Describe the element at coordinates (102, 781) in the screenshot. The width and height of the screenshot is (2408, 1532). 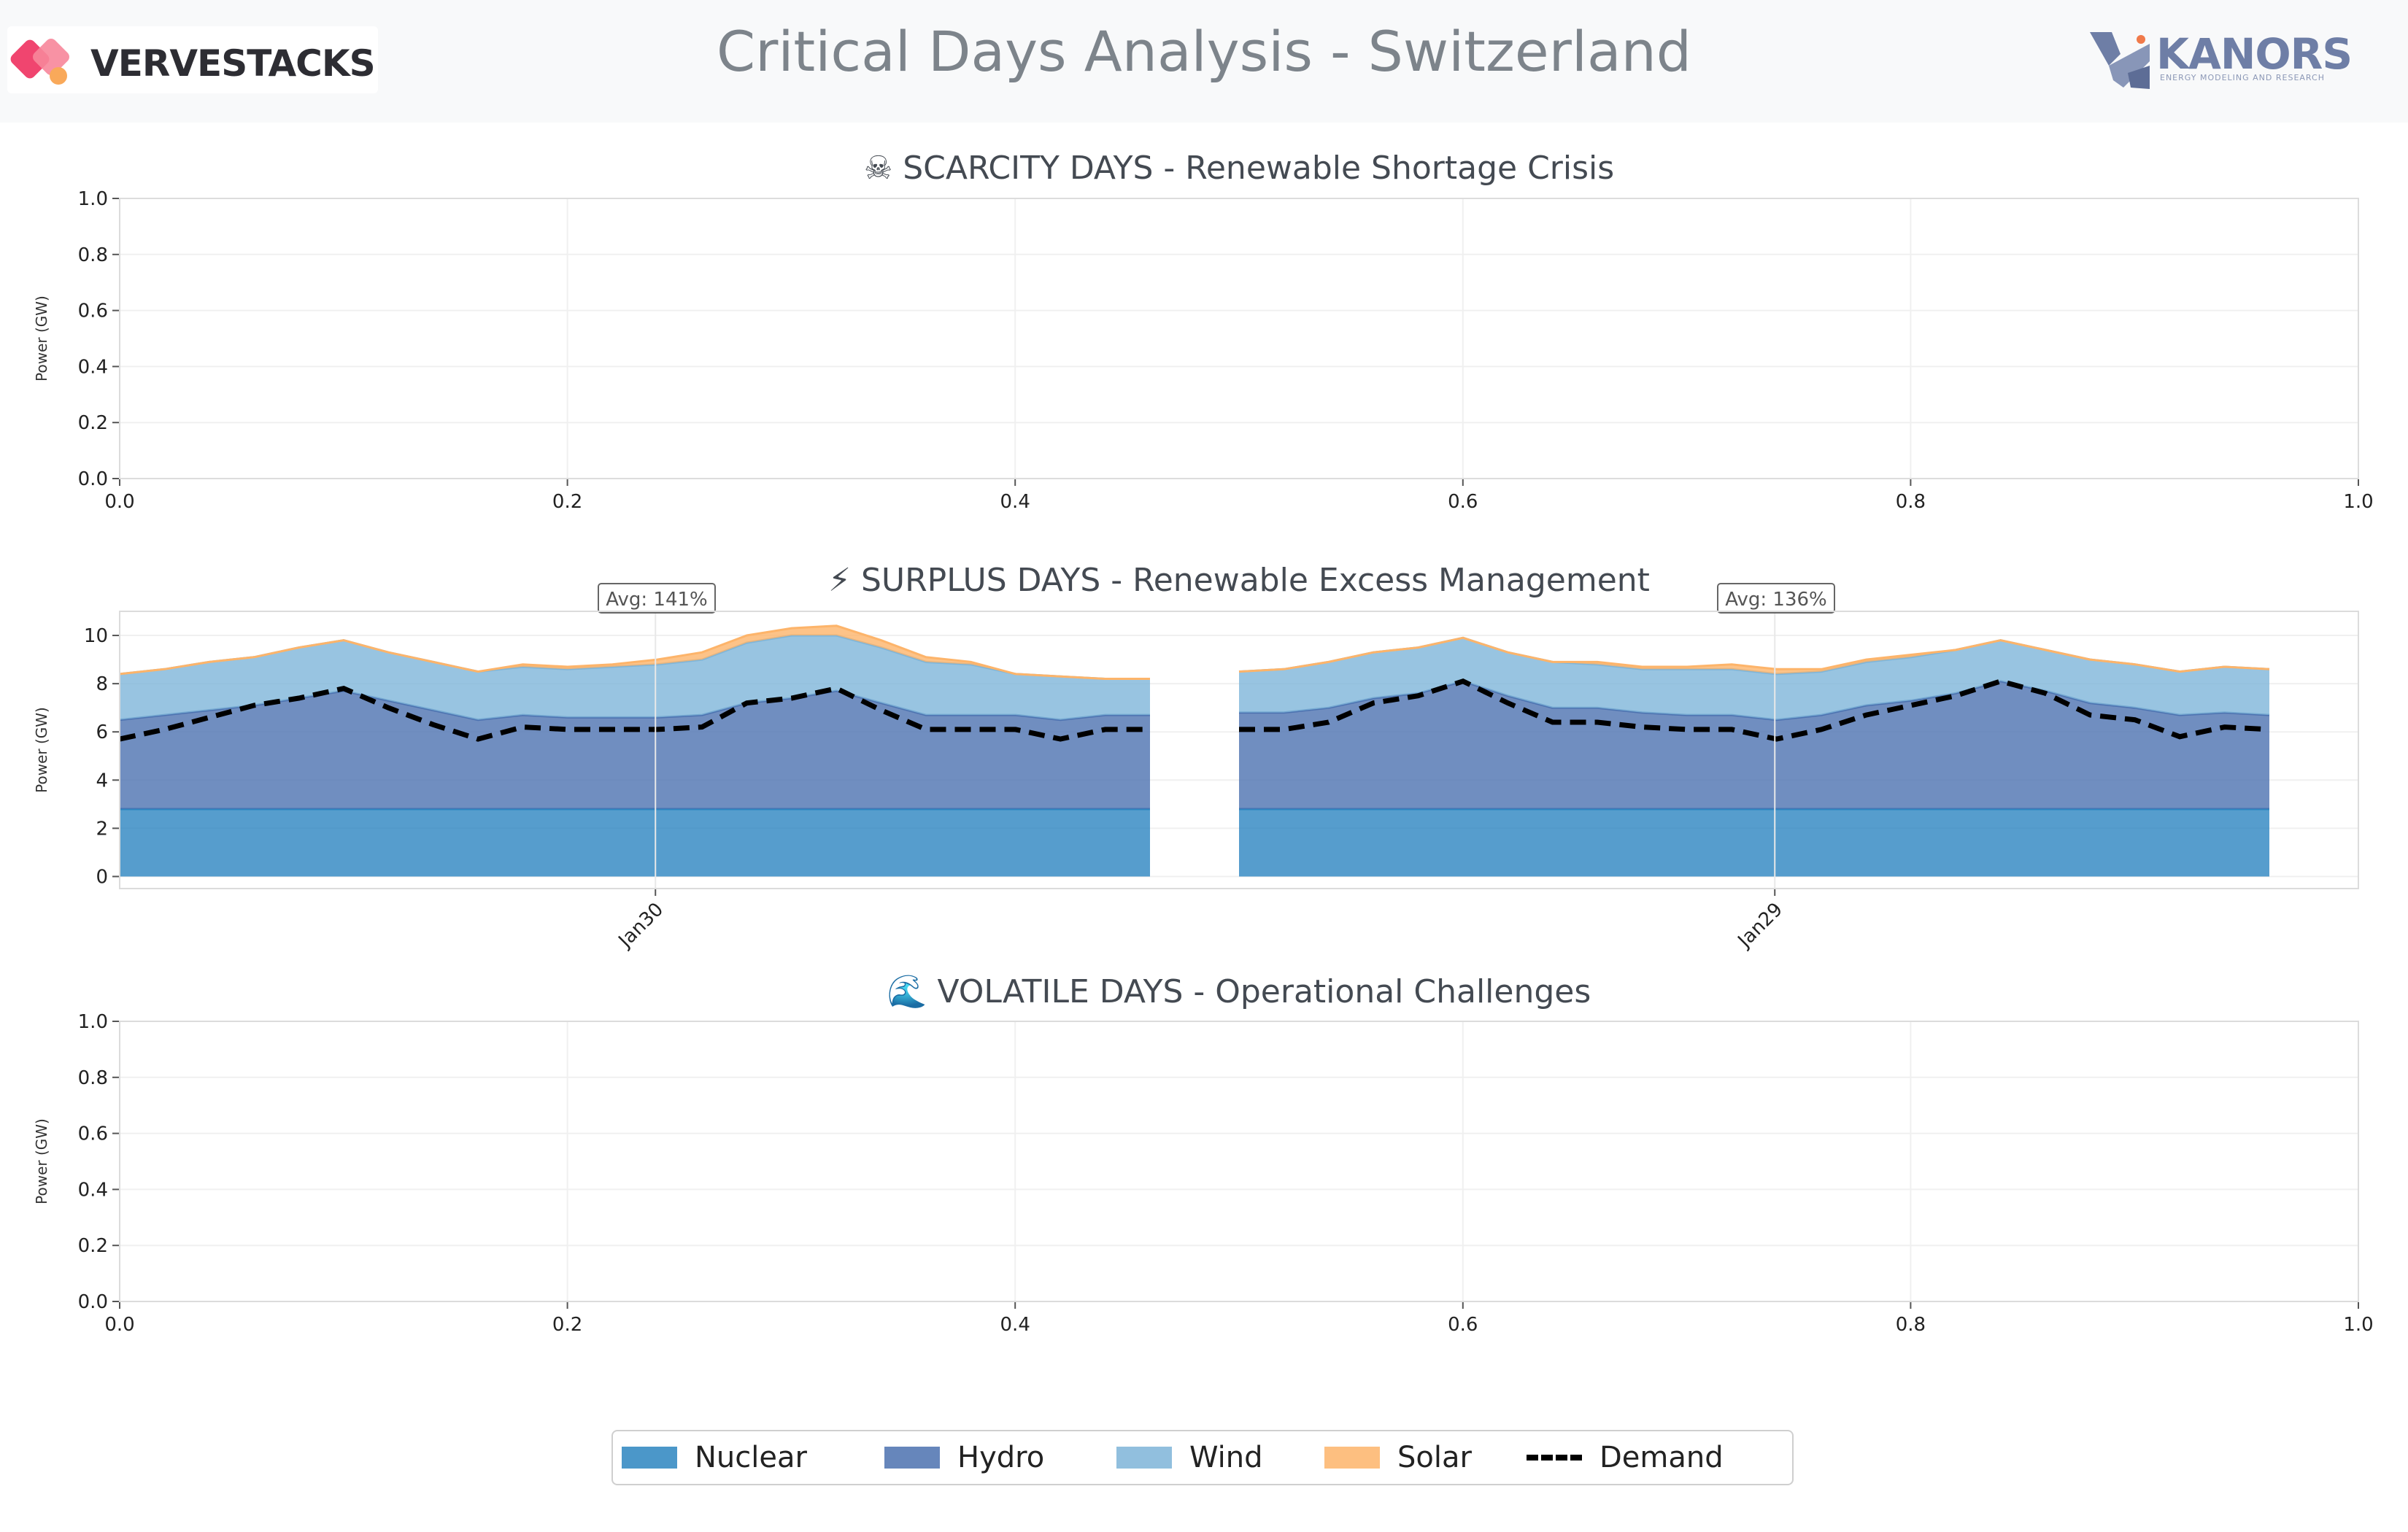
I see `y-tick-label-1: 4` at that location.